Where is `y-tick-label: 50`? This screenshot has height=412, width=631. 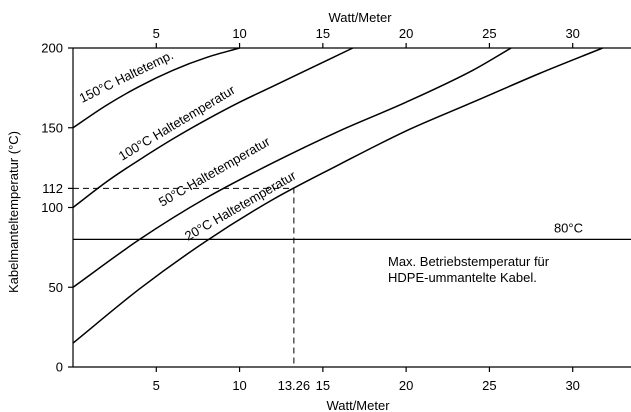
y-tick-label: 50 is located at coordinates (56, 287).